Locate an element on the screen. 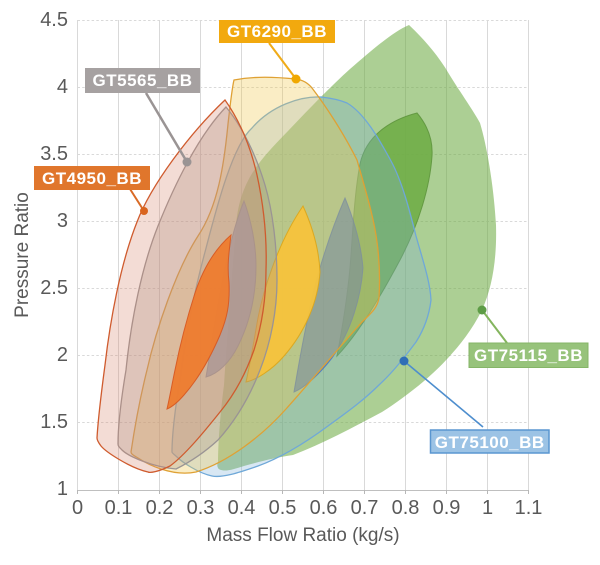 The image size is (600, 565). svg-text: 0.6 is located at coordinates (324, 508).